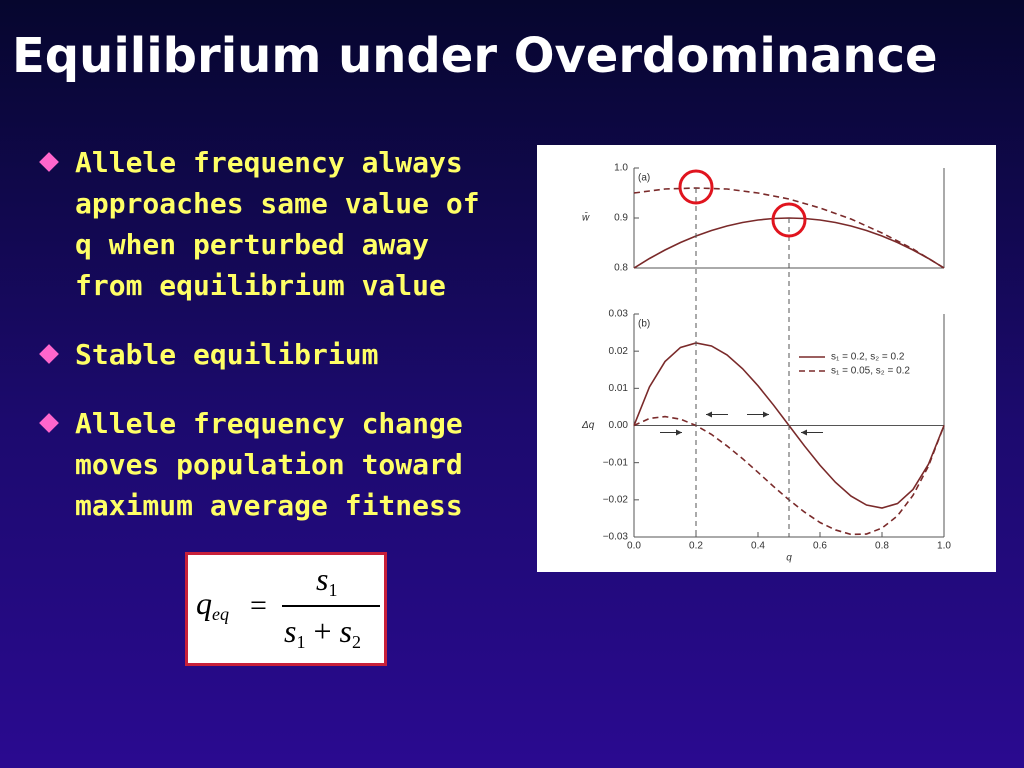 This screenshot has height=768, width=1024. I want to click on y-tick-label: −0.02, so click(616, 499).